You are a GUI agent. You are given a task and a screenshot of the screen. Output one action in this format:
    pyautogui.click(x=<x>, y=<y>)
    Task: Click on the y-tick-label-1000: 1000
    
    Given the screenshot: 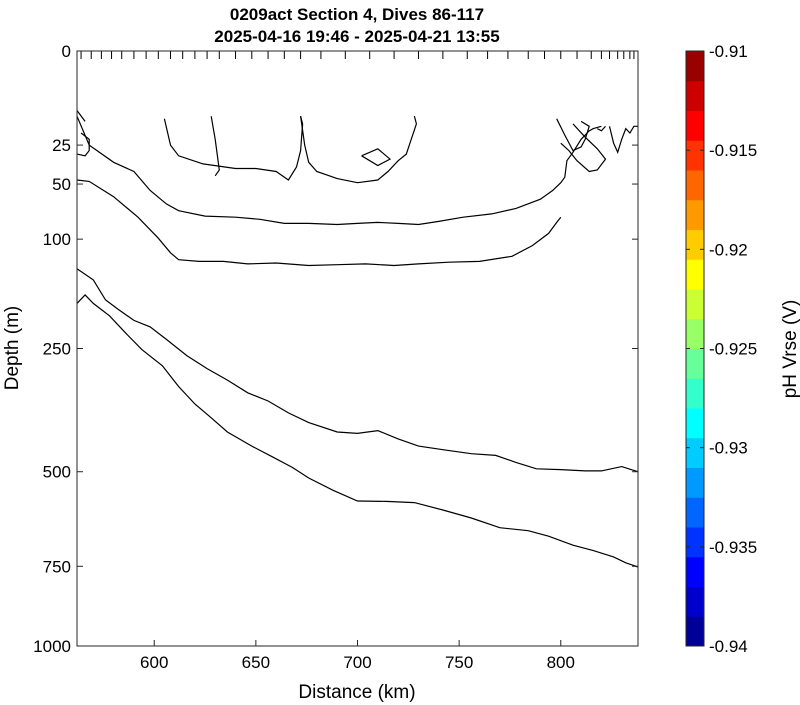 What is the action you would take?
    pyautogui.click(x=52, y=646)
    